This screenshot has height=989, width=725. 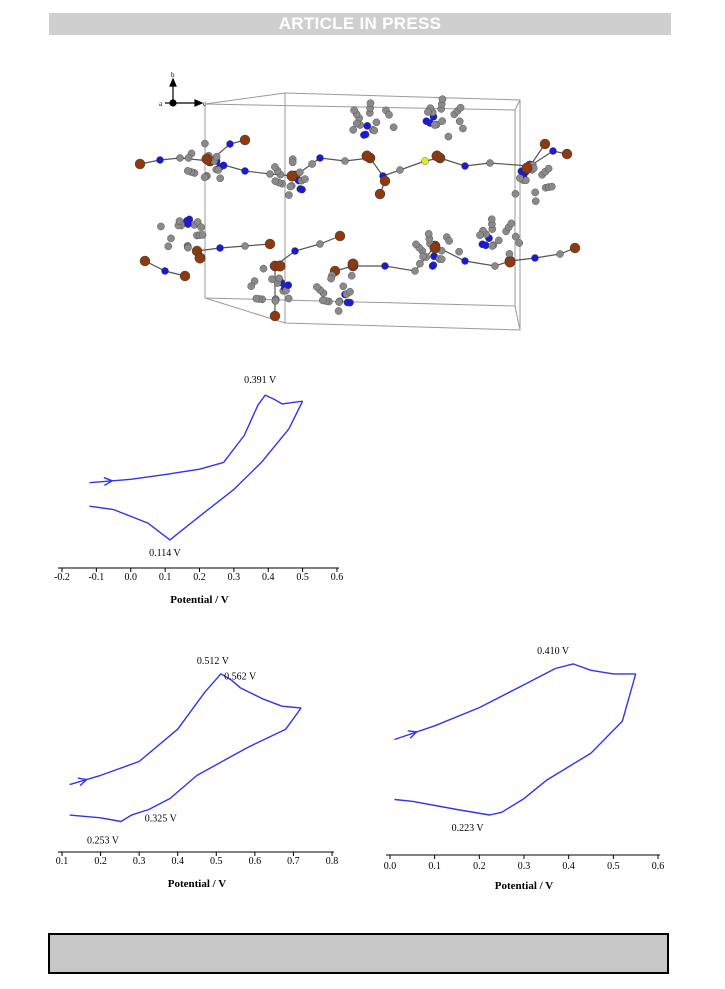 What do you see at coordinates (260, 380) in the screenshot?
I see `peak-potential-label: 0.391 V` at bounding box center [260, 380].